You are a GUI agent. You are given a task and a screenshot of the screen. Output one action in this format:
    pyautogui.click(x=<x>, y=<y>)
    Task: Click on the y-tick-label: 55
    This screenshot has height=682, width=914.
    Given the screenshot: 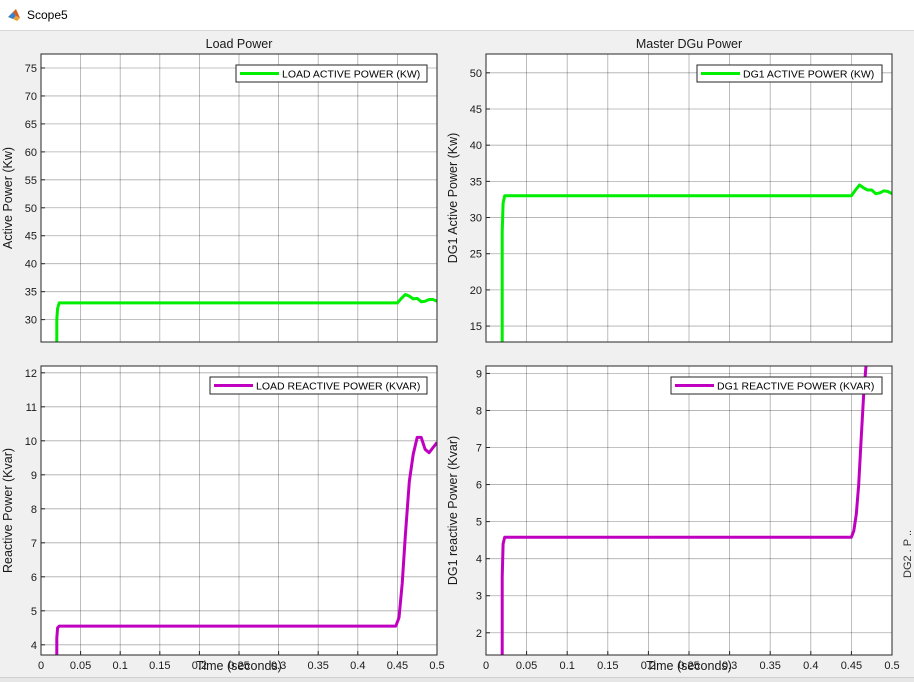 What is the action you would take?
    pyautogui.click(x=31, y=181)
    